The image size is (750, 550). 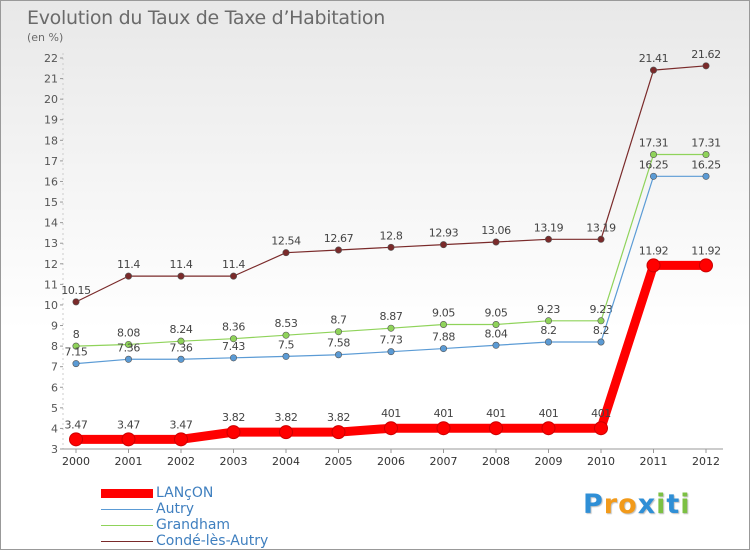 What do you see at coordinates (685, 504) in the screenshot?
I see `logo-letter: i` at bounding box center [685, 504].